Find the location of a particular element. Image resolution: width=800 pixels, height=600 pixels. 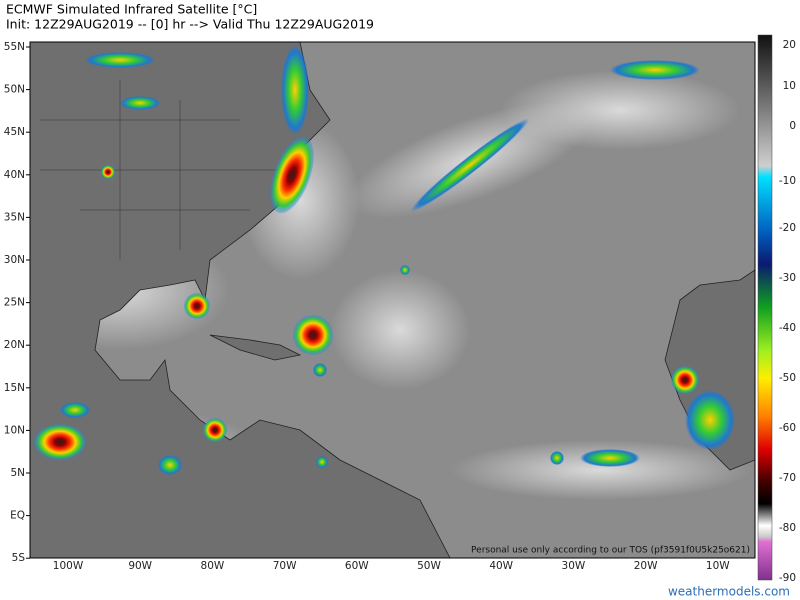

lat-labels: 55N 50N 45N 40N 35N 30N 25N 20N 15N 10N 5N EQ 5S is located at coordinates (17, 302).